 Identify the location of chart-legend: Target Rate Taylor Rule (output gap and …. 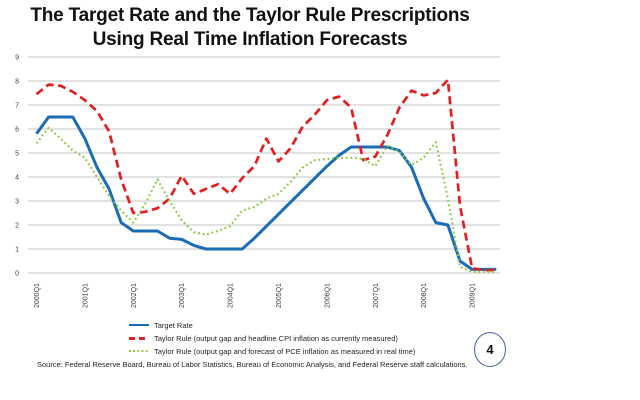
(272, 338).